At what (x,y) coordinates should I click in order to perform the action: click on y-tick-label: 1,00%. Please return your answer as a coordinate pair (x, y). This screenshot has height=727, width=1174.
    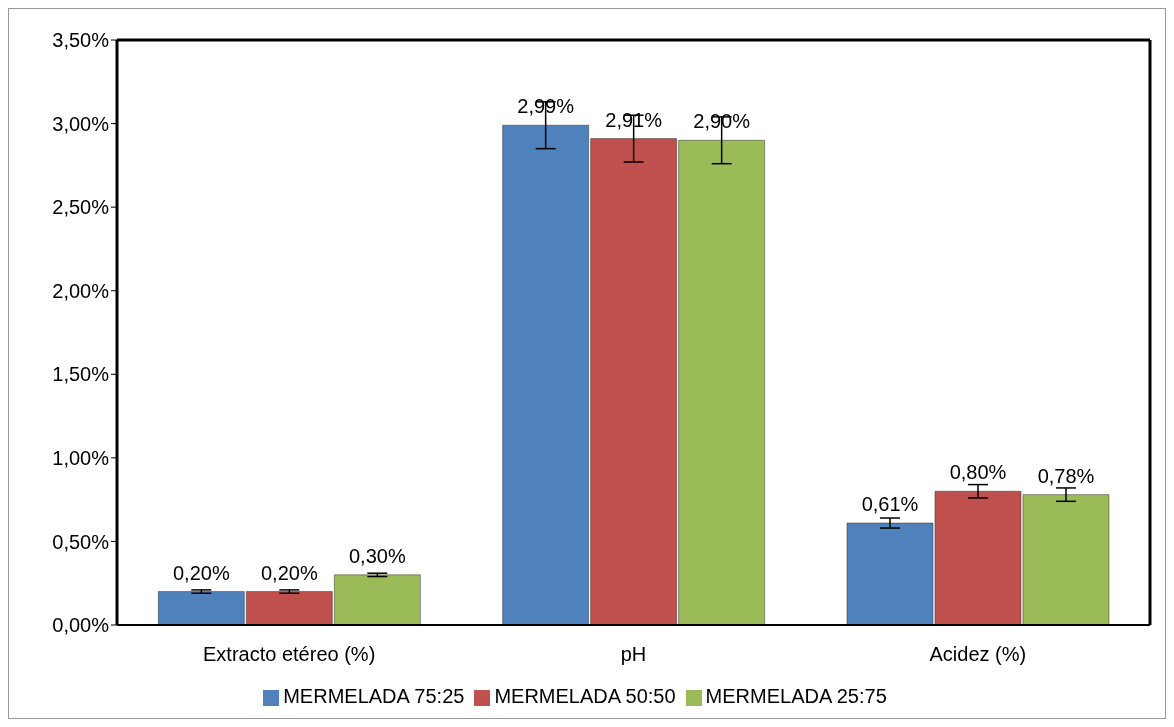
    Looking at the image, I should click on (81, 457).